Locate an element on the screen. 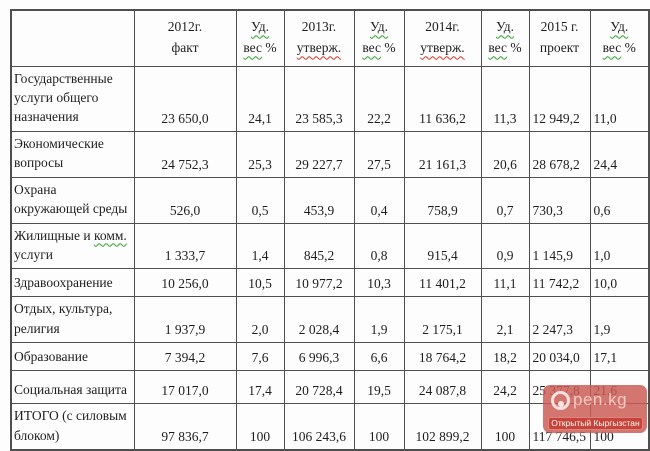 Image resolution: width=650 pixels, height=451 pixels. text-run: Охрана окружающей среды is located at coordinates (71, 199).